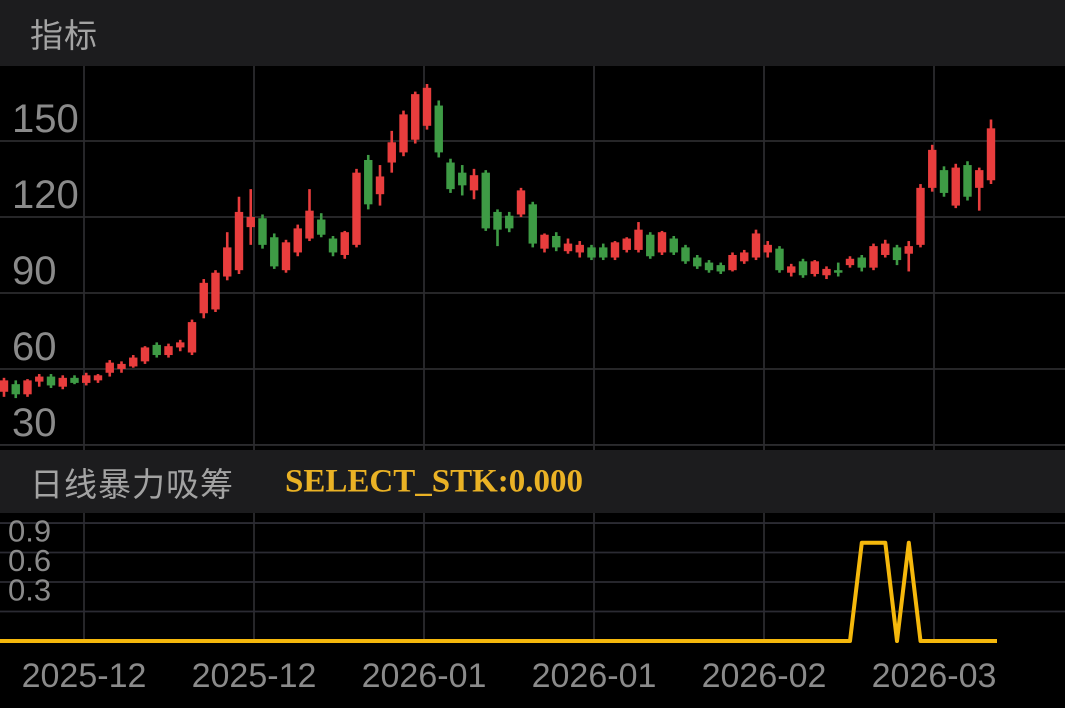 Image resolution: width=1065 pixels, height=708 pixels. Describe the element at coordinates (34, 423) in the screenshot. I see `price-y-tick-label: 30` at that location.